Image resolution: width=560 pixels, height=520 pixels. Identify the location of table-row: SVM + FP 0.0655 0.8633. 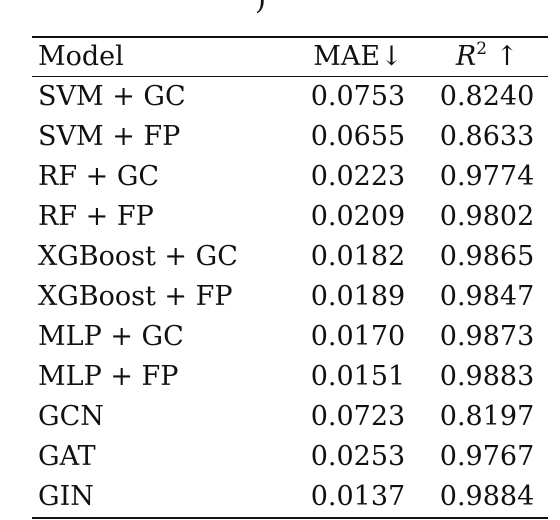
(290, 137).